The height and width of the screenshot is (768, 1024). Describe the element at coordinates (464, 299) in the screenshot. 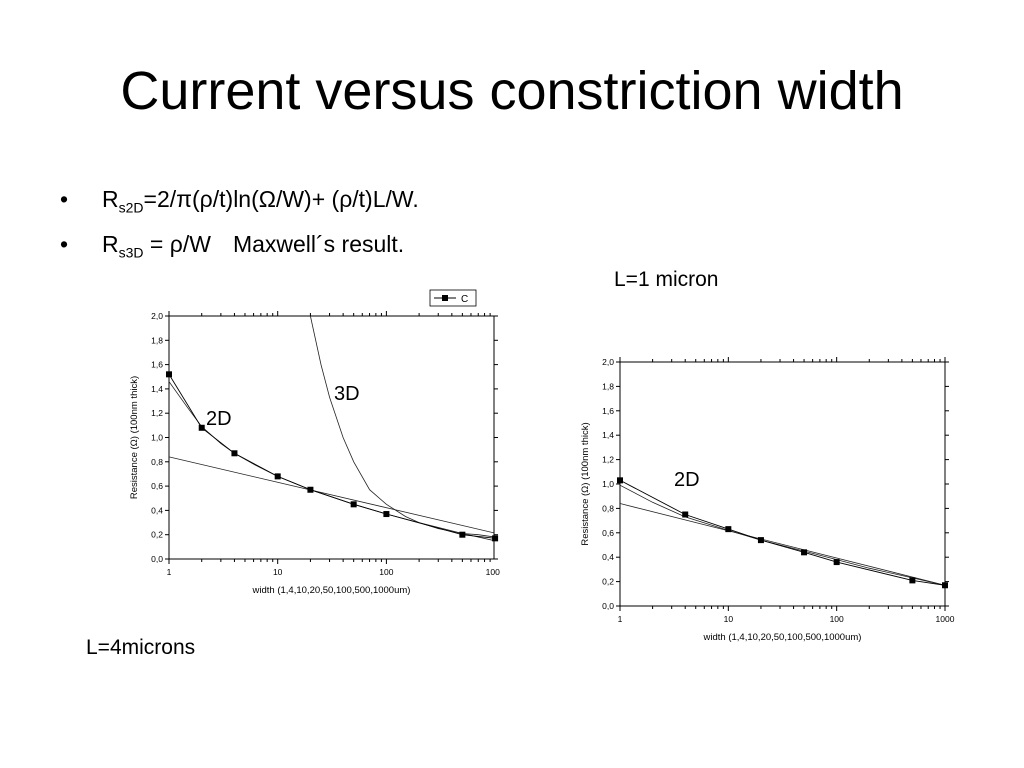

I see `legend-label: C` at that location.